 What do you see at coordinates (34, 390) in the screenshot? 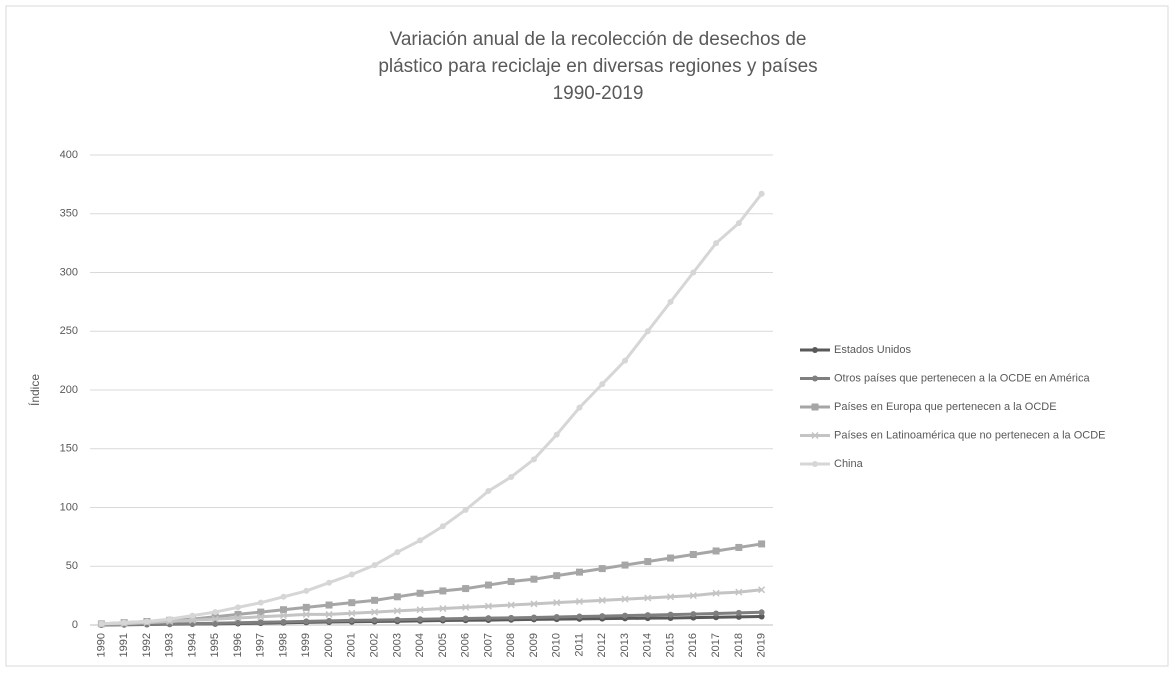
I see `y-axis-label: Índice` at bounding box center [34, 390].